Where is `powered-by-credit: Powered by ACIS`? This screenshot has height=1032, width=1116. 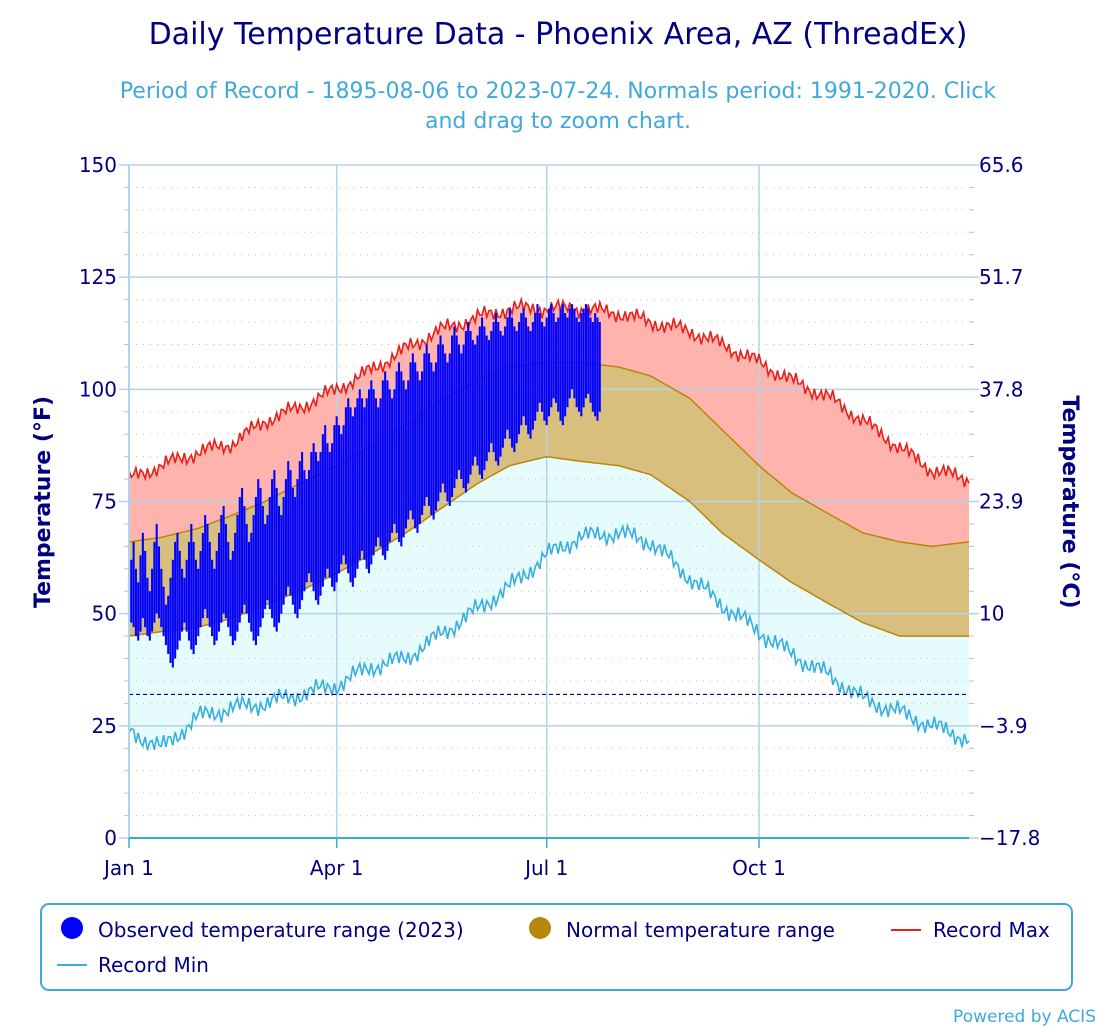
powered-by-credit: Powered by ACIS is located at coordinates (1024, 1017).